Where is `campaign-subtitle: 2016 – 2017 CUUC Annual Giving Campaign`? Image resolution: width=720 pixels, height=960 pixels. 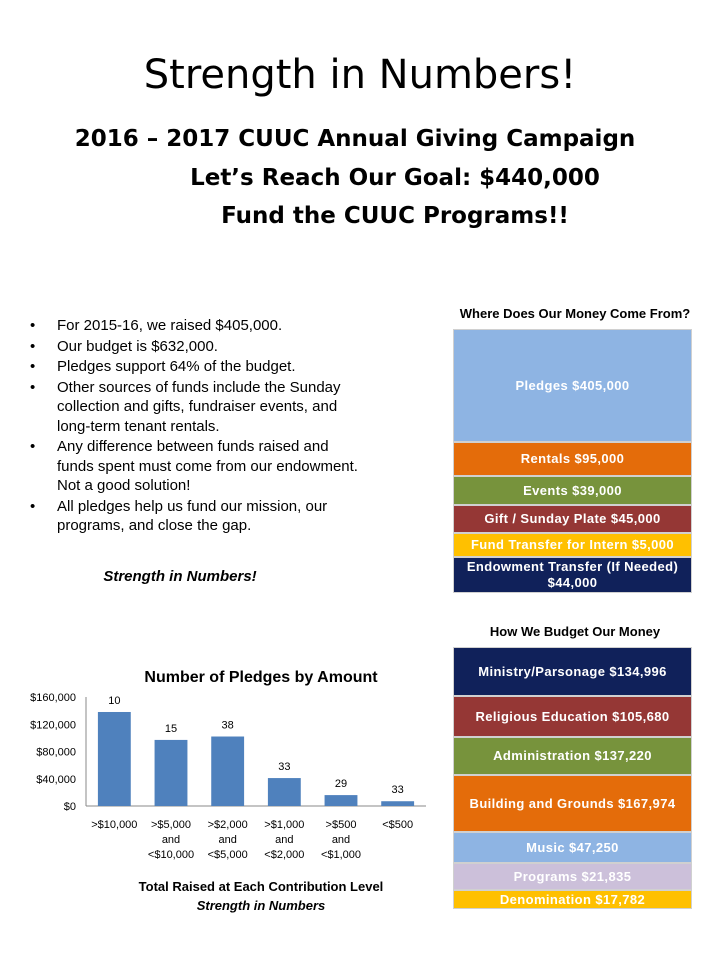 campaign-subtitle: 2016 – 2017 CUUC Annual Giving Campaign is located at coordinates (355, 139).